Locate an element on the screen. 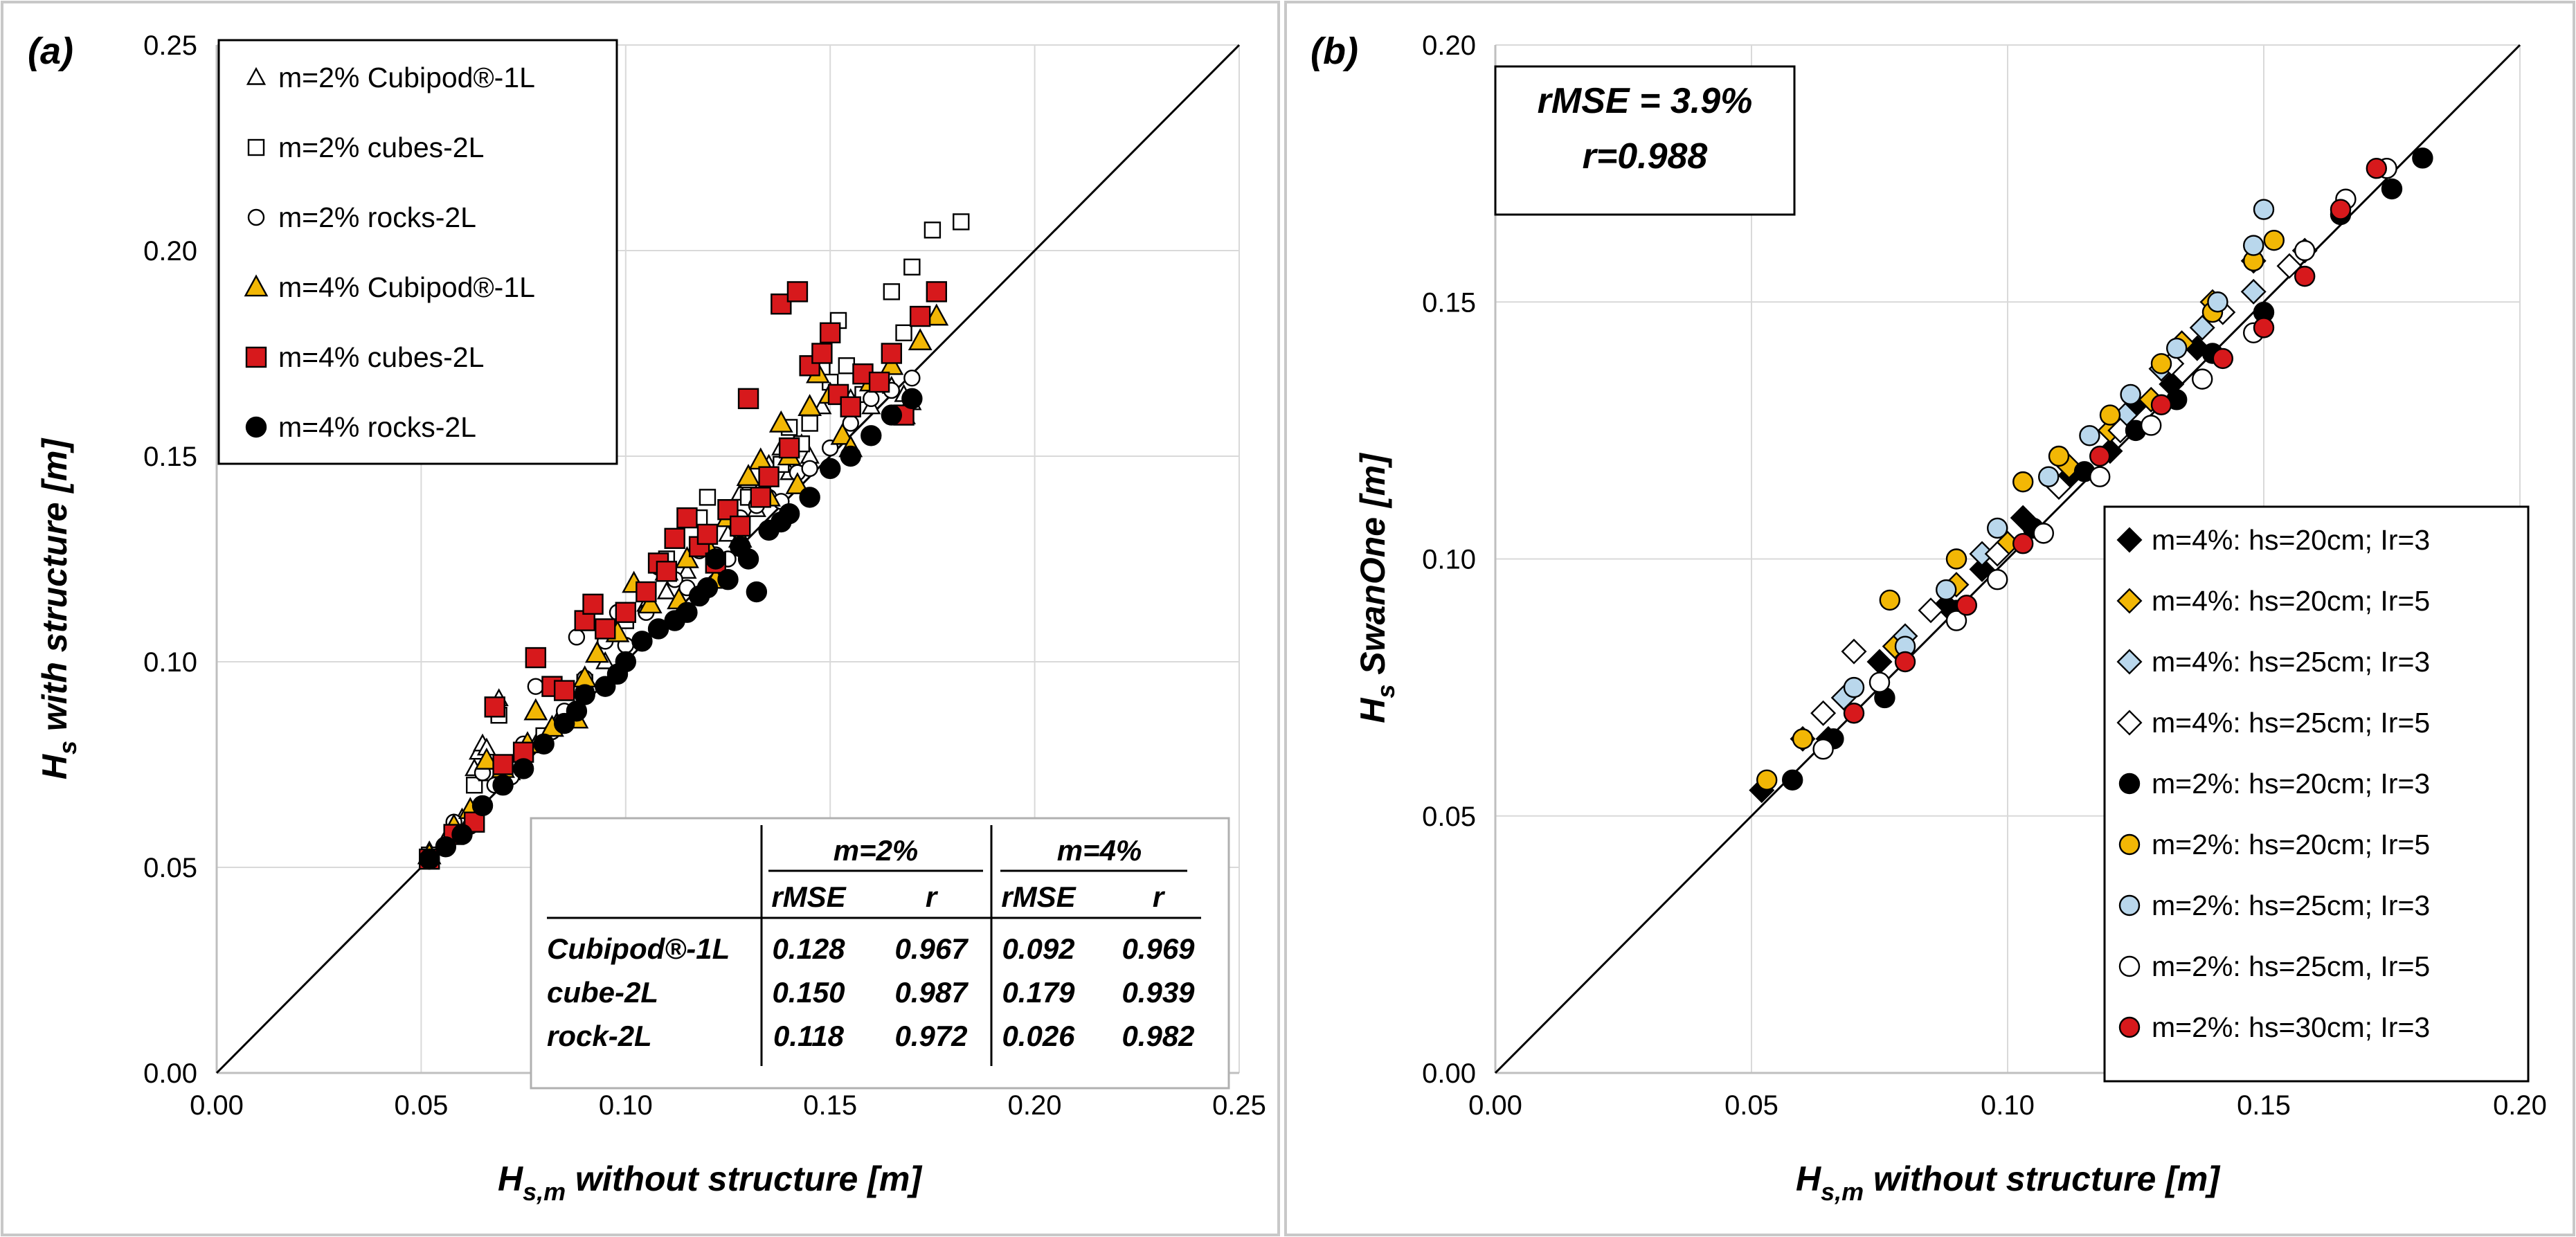 The width and height of the screenshot is (2576, 1237). x-ticks-a: 0.00 0.05 0.10 0.15 0.20 0.25 is located at coordinates (728, 1105).